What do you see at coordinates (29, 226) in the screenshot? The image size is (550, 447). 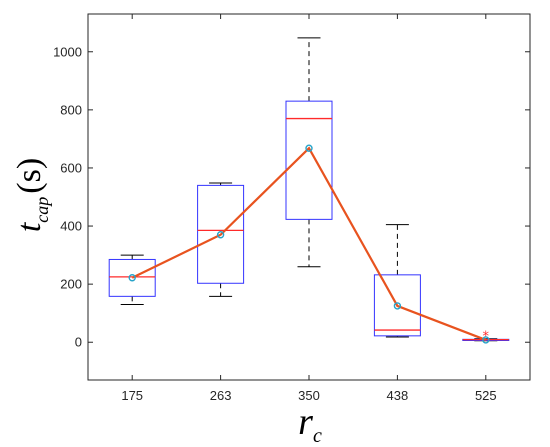 I see `y-axis-label-main: t` at bounding box center [29, 226].